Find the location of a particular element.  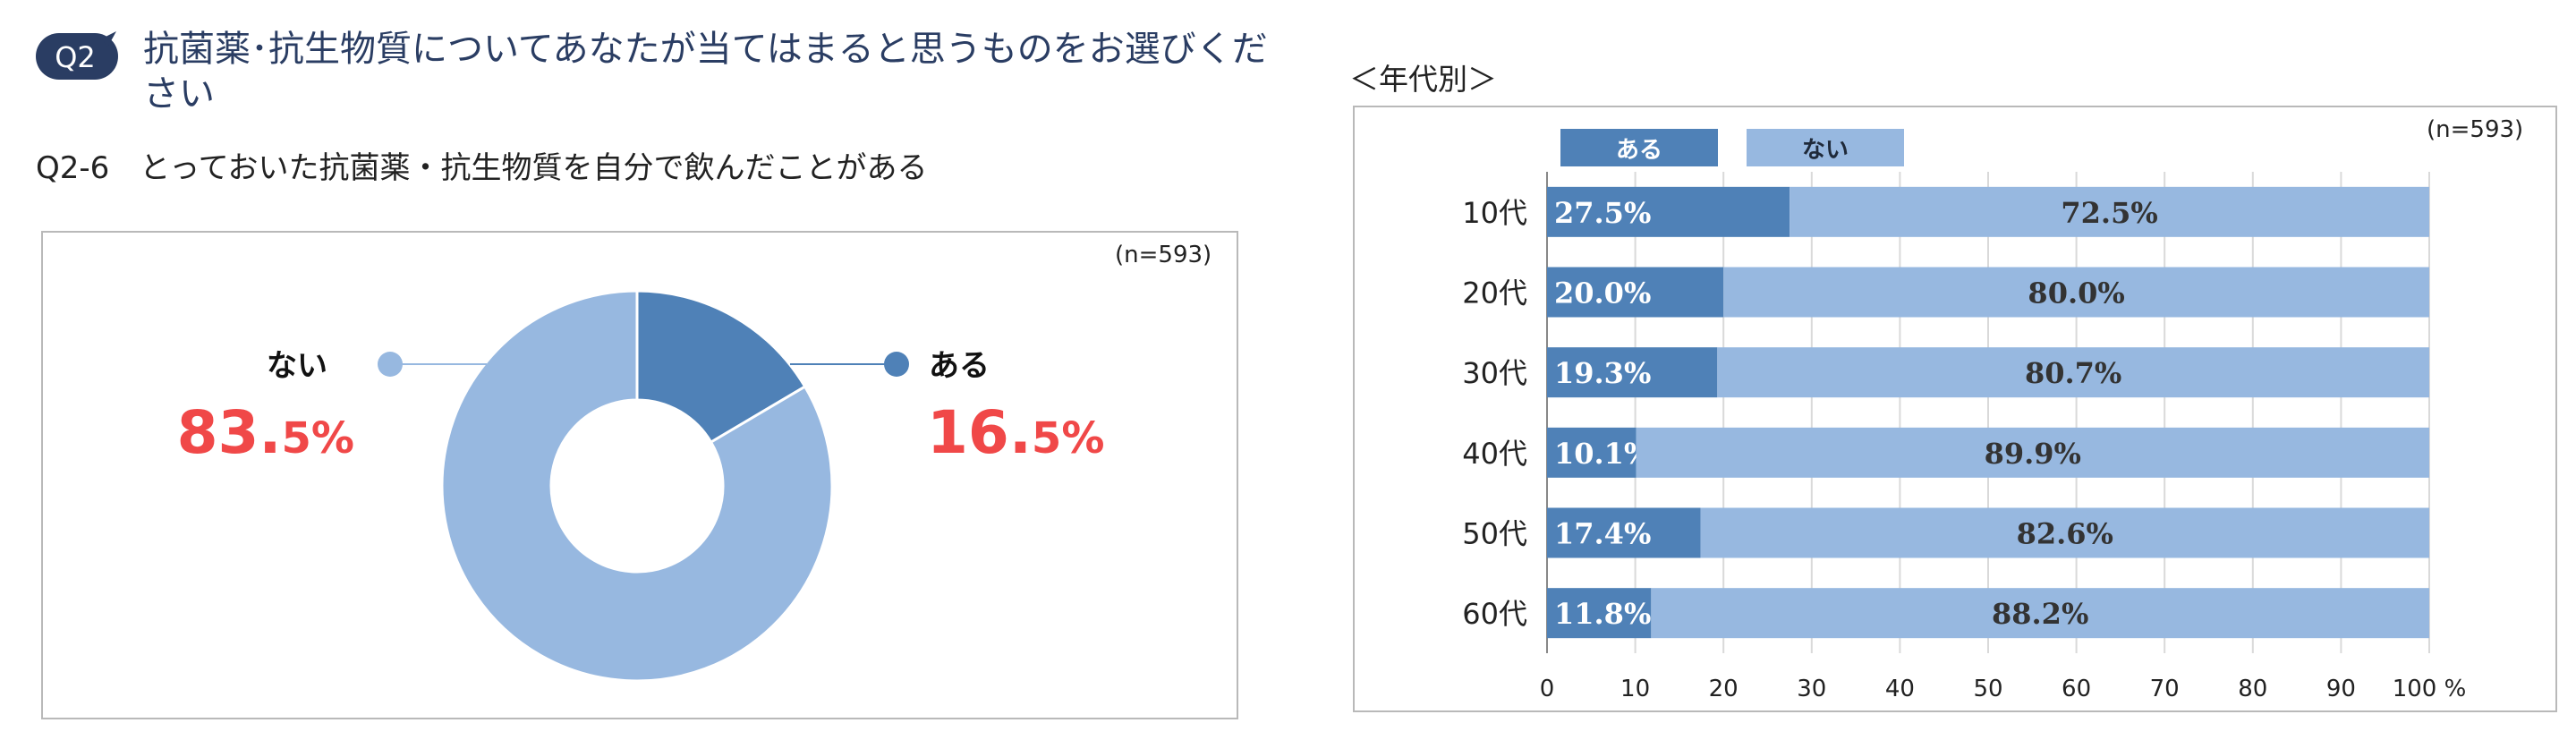

question-badge-label: Q2 is located at coordinates (75, 57).